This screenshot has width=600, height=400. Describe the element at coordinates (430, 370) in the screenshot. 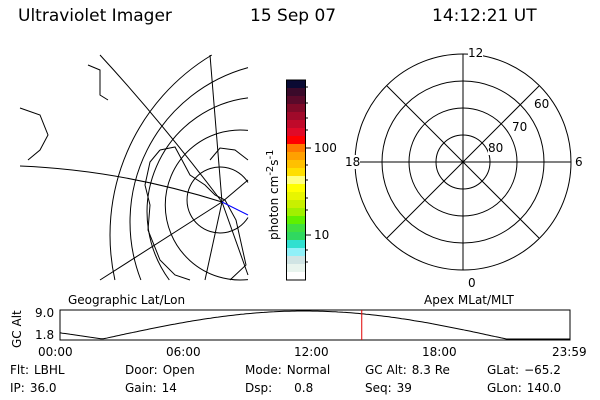

I see `status-value: 8.3 Re` at that location.